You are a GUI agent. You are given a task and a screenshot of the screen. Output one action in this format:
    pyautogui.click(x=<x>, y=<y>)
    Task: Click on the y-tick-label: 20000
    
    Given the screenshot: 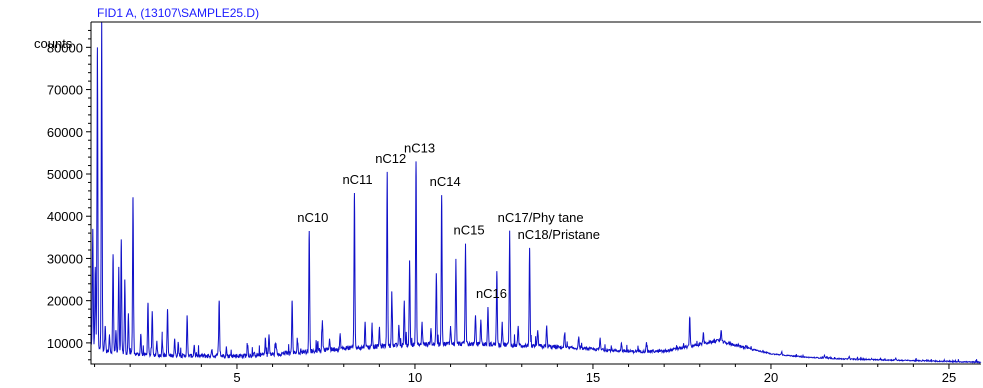 What is the action you would take?
    pyautogui.click(x=65, y=301)
    